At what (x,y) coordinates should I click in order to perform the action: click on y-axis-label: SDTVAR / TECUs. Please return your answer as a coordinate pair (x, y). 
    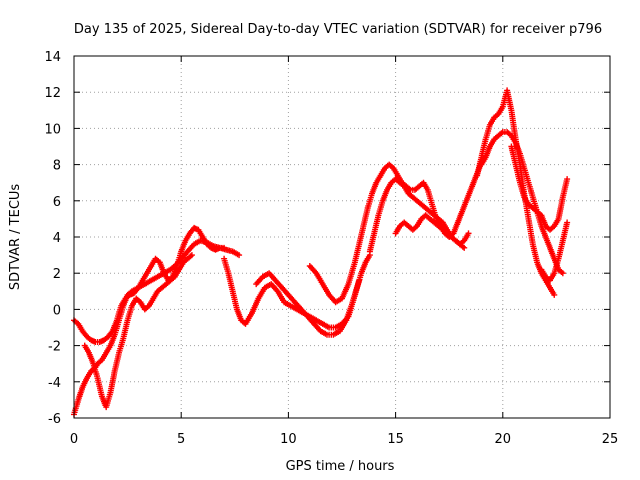
    Looking at the image, I should click on (15, 237).